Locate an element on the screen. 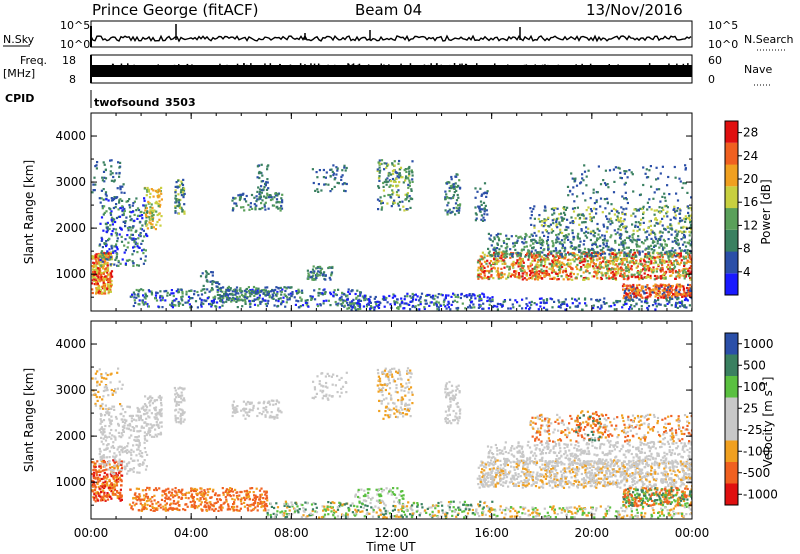 The height and width of the screenshot is (554, 800). freq-right-tick-top: 60 is located at coordinates (715, 60).